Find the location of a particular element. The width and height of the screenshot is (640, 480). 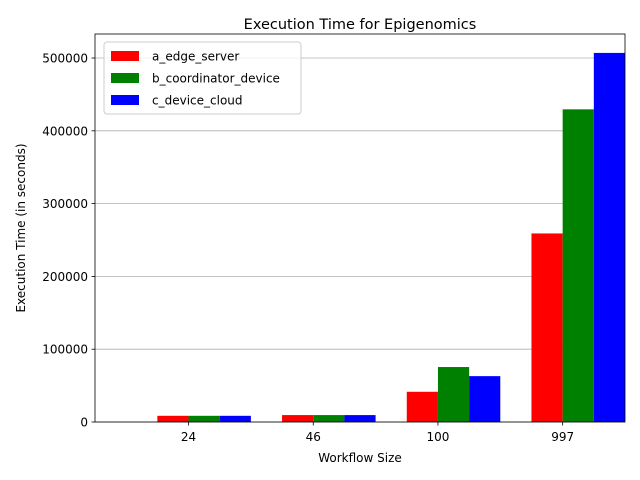

x-tick-label: 997 is located at coordinates (562, 437).